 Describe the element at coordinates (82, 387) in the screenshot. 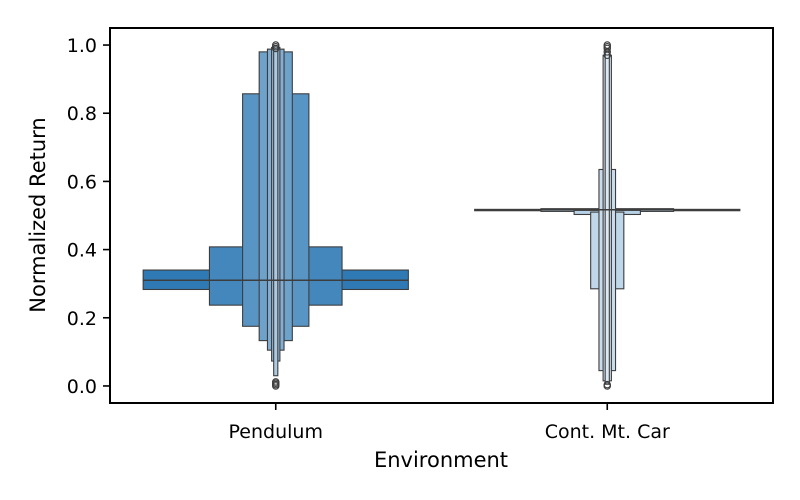

I see `y-tick-label: 0.0` at that location.